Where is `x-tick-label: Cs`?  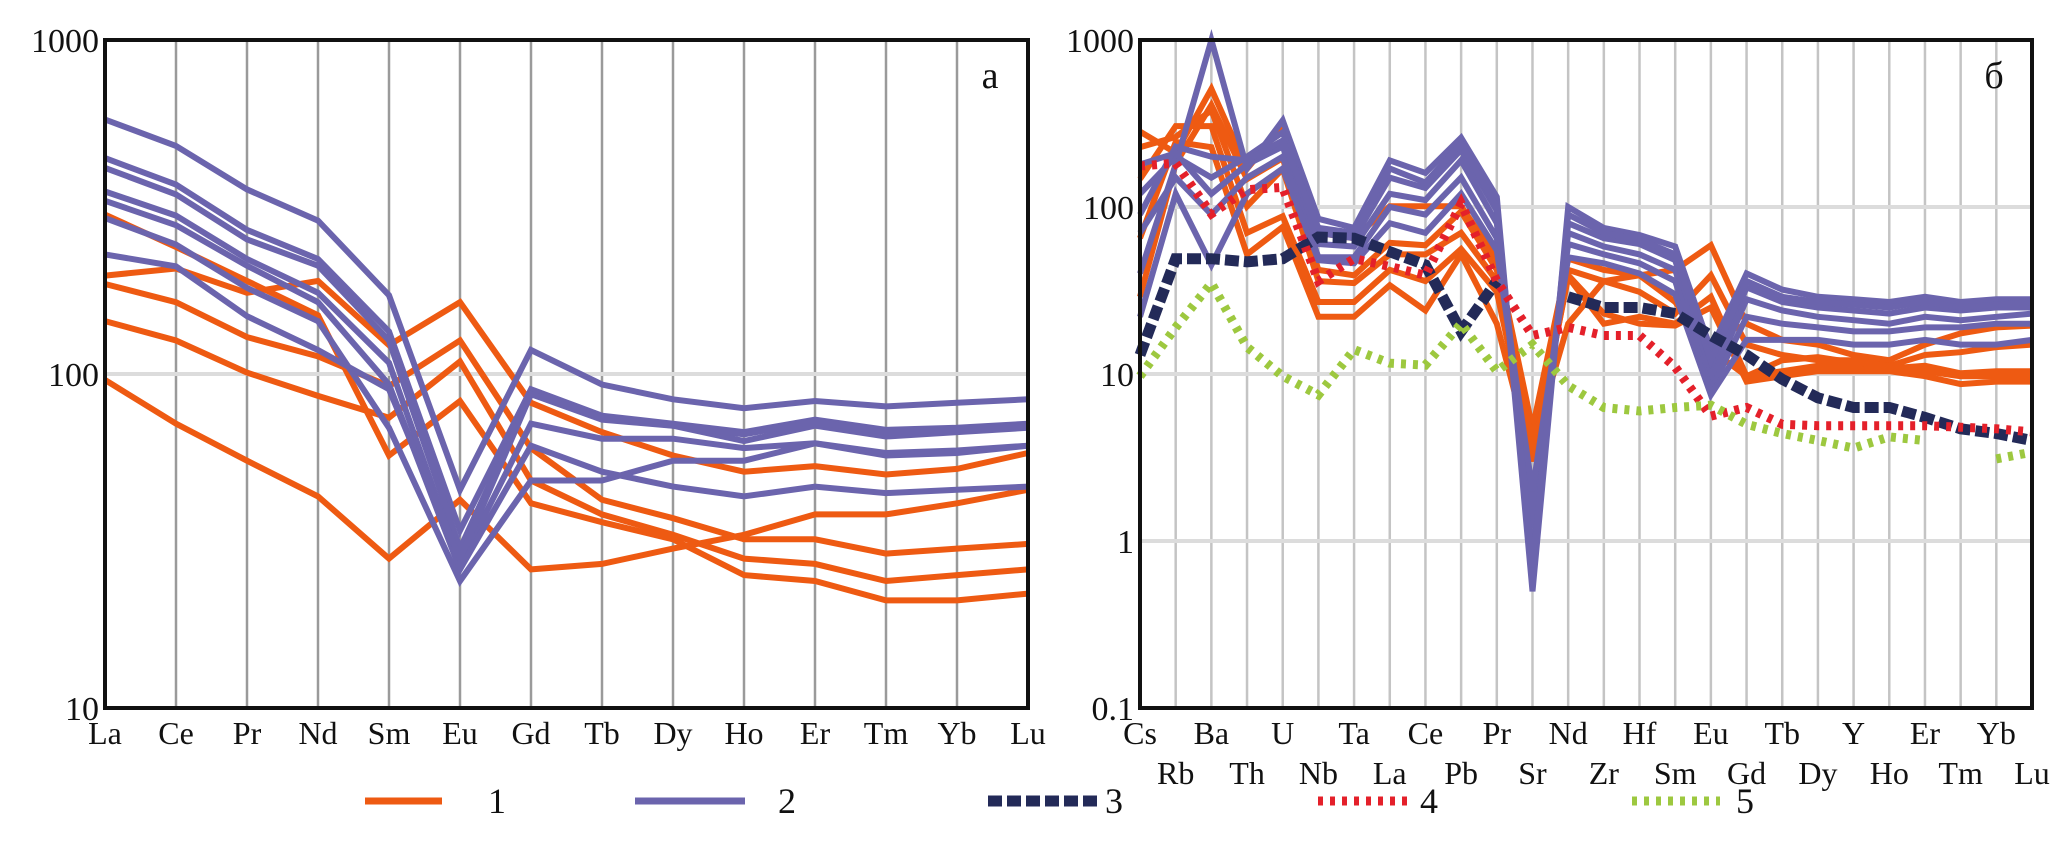 x-tick-label: Cs is located at coordinates (1140, 733).